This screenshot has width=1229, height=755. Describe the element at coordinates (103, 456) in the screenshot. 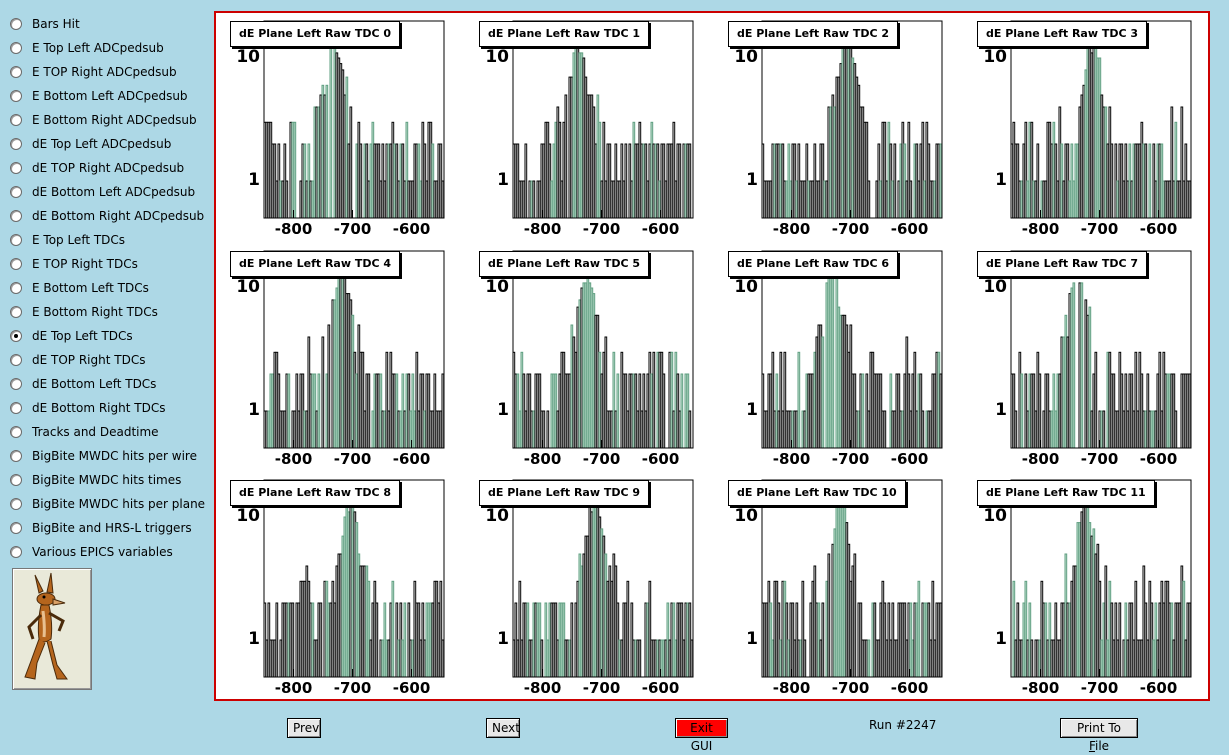

I see `radio-option: BigBite MWDC hits per wire` at that location.